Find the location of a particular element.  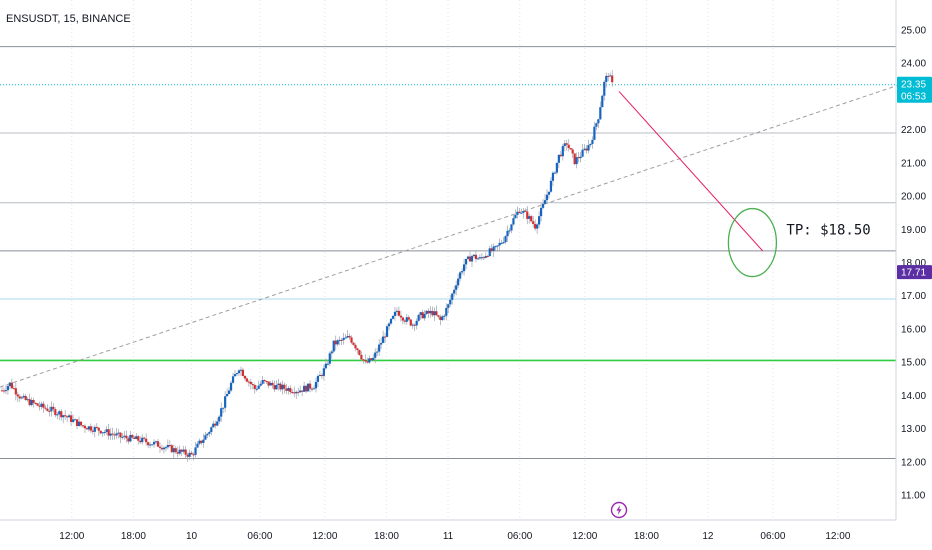

price-tag: 17.71 is located at coordinates (914, 272).